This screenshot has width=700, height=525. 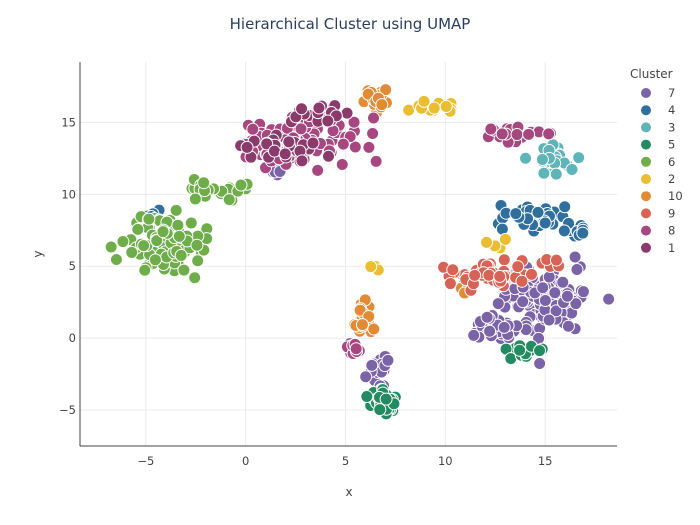 What do you see at coordinates (658, 93) in the screenshot?
I see `legend-item-7: 7` at bounding box center [658, 93].